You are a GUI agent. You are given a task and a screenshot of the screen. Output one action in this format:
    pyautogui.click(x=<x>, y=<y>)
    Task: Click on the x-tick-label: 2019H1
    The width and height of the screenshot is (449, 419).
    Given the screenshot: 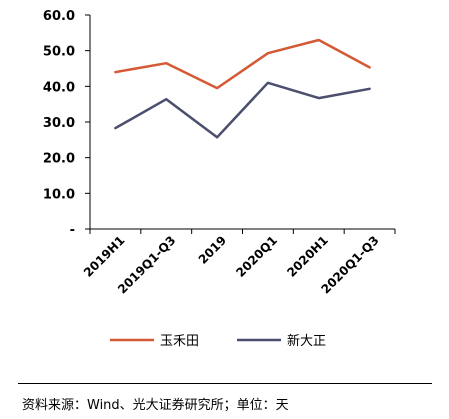 What is the action you would take?
    pyautogui.click(x=104, y=256)
    